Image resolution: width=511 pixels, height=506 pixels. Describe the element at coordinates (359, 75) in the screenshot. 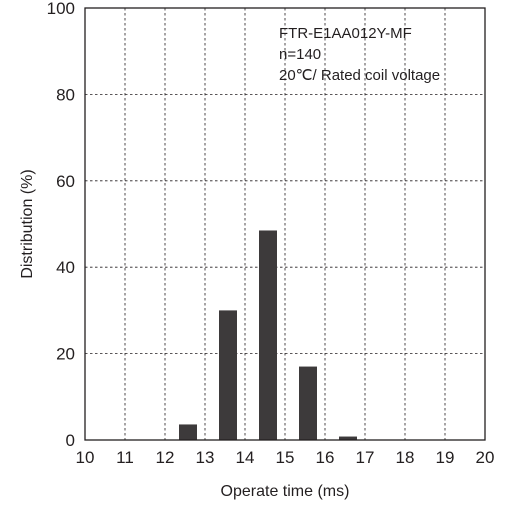

I see `annotation-condition: 20℃/ Rated coil voltage` at that location.